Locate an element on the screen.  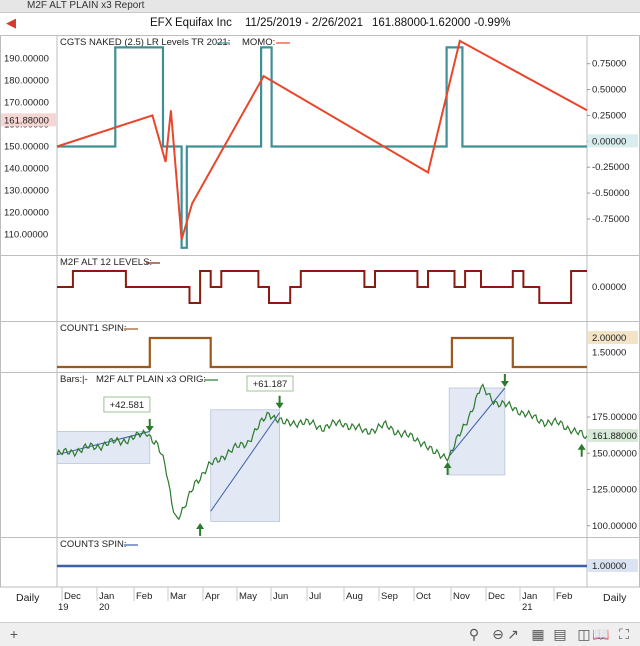
panel3-title: COUNT1 SPIN: is located at coordinates (93, 328).